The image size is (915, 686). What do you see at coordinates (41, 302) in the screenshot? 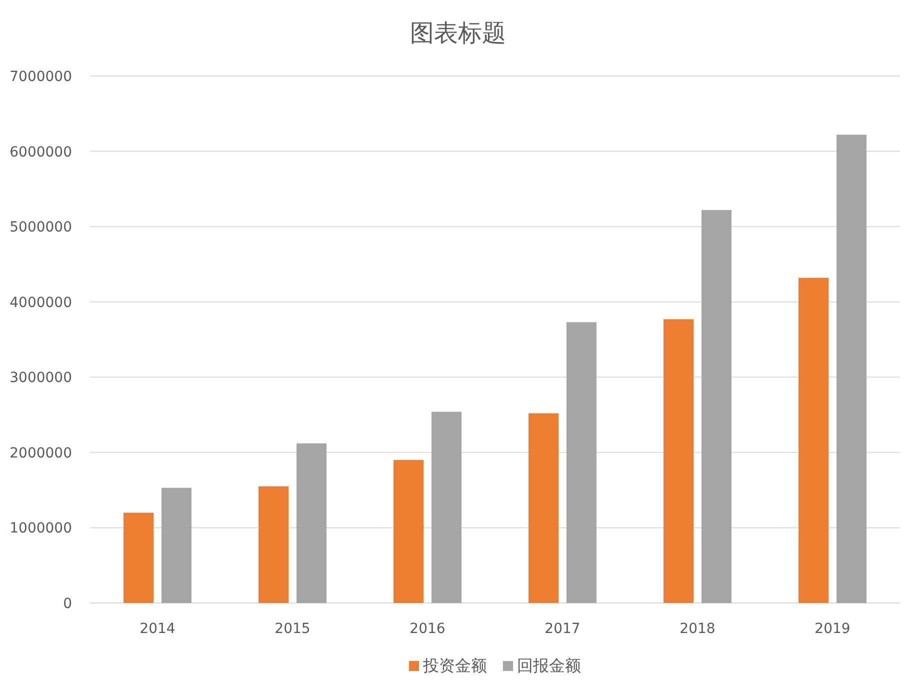
I see `y-tick-label: 4000000` at bounding box center [41, 302].